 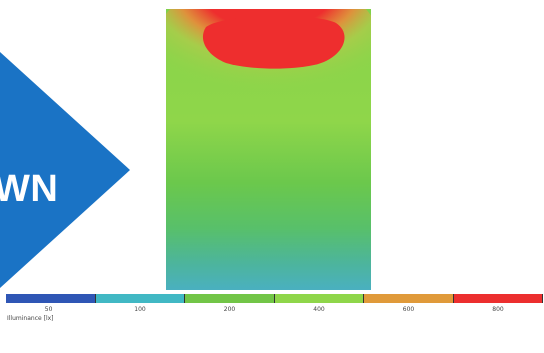 I want to click on legend-title: Illuminance [lx], so click(x=30, y=318).